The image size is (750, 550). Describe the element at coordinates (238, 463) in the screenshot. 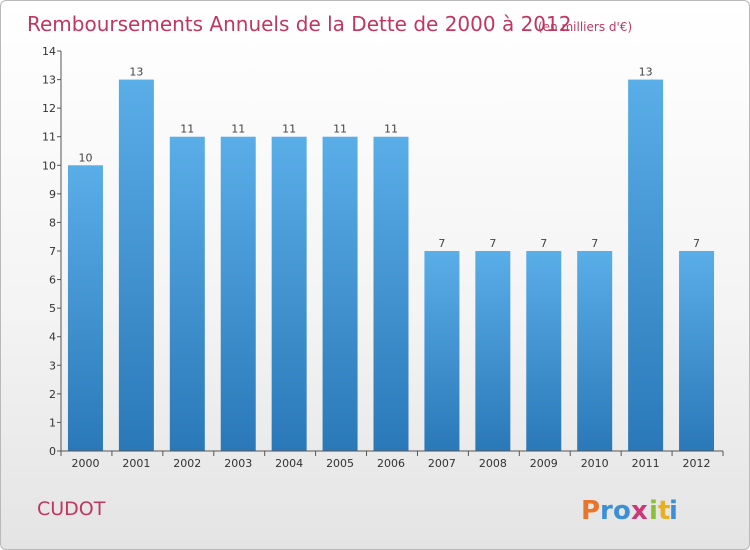

I see `x-tick-label: 2003` at that location.